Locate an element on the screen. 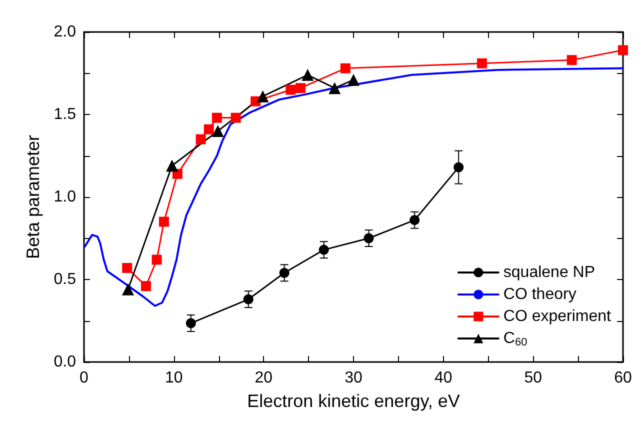 The width and height of the screenshot is (644, 431). x-tick-label: 20 is located at coordinates (263, 378).